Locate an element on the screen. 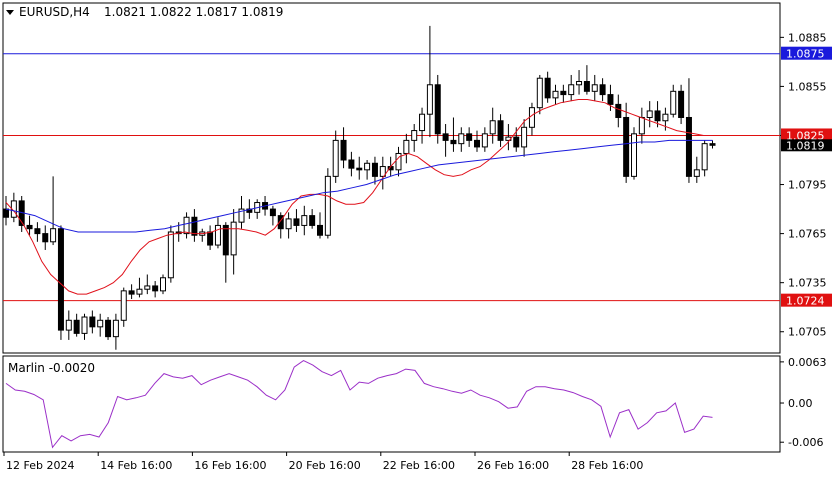 This screenshot has height=480, width=838. price-tick-label: 1.0705 is located at coordinates (807, 332).